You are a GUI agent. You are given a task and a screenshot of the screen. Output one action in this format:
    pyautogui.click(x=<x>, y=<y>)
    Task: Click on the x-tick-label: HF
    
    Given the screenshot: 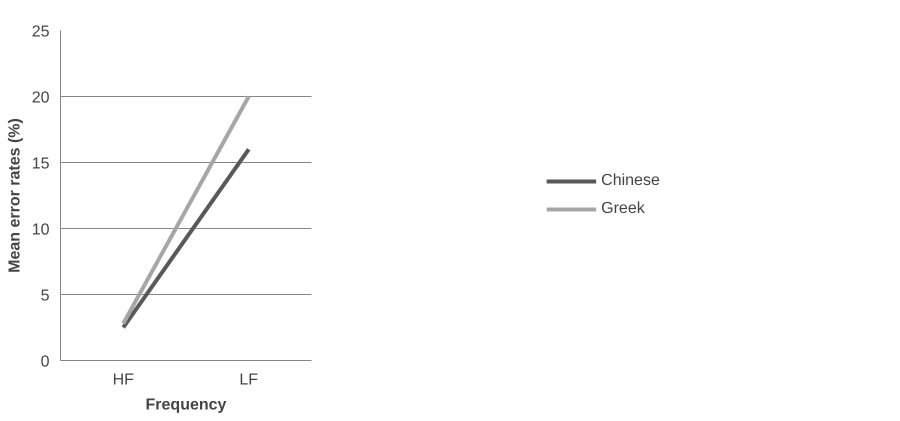 What is the action you would take?
    pyautogui.click(x=123, y=380)
    